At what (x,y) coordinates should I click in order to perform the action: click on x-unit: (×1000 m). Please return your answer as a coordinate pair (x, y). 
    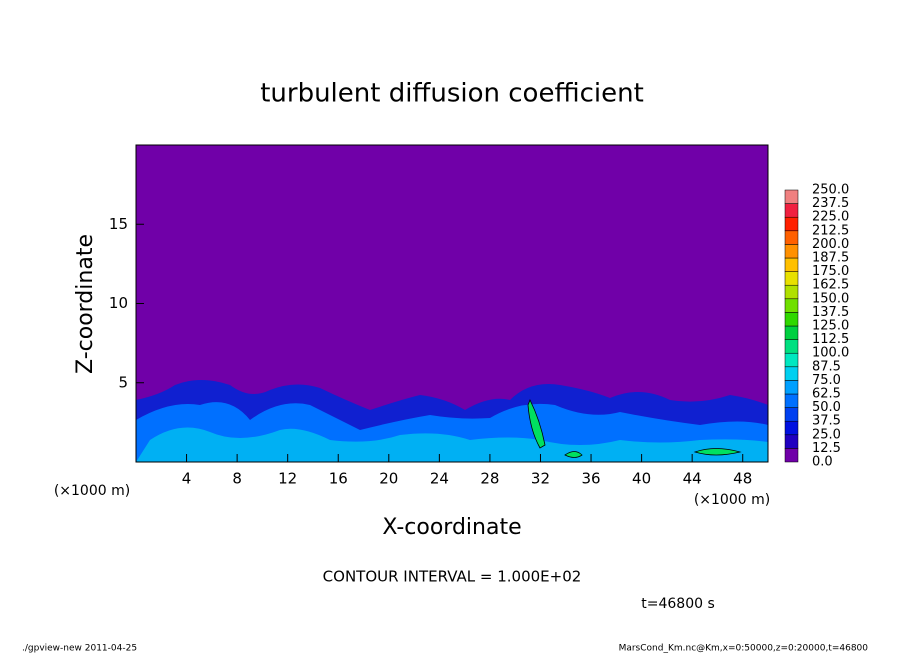
    Looking at the image, I should click on (732, 500).